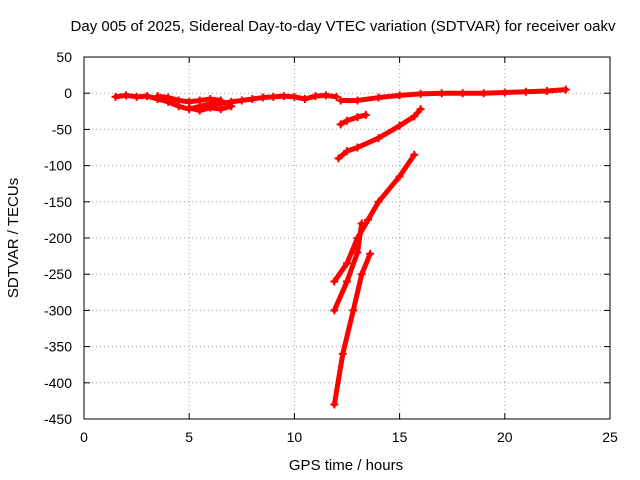 This screenshot has height=480, width=640. What do you see at coordinates (346, 465) in the screenshot?
I see `x-axis-label: GPS time / hours` at bounding box center [346, 465].